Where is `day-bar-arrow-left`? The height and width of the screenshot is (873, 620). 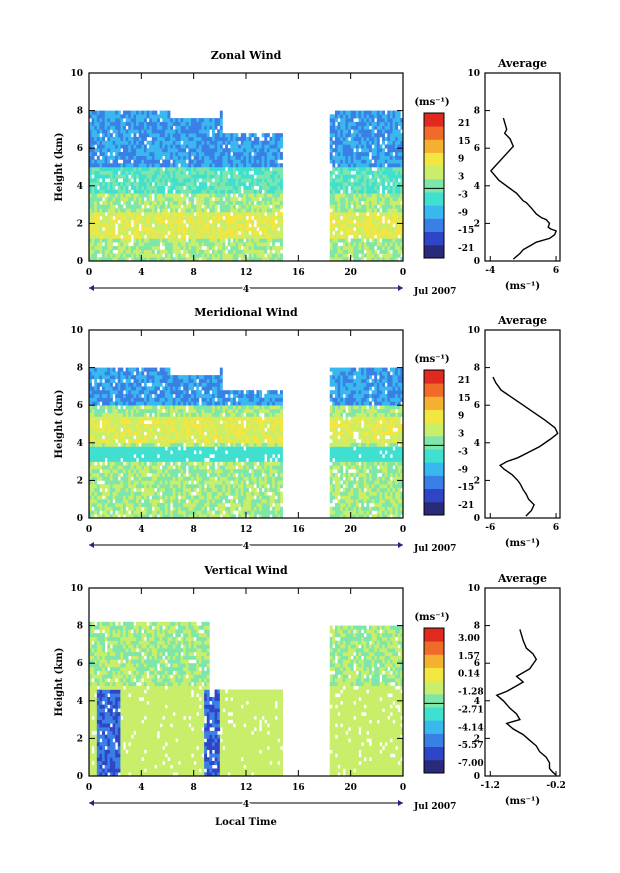
day-bar-arrow-left is located at coordinates (91, 288).